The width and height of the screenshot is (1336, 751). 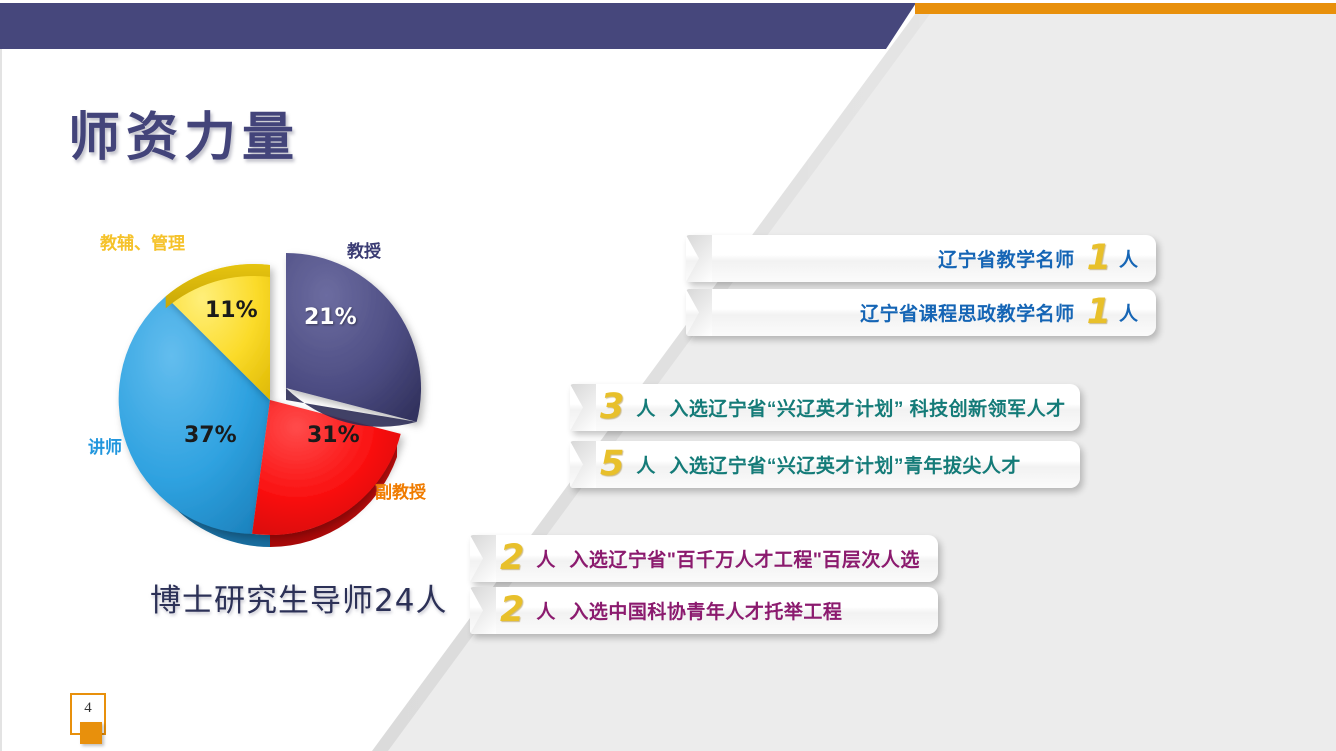 What do you see at coordinates (333, 496) in the screenshot?
I see `pie-edge-associate` at bounding box center [333, 496].